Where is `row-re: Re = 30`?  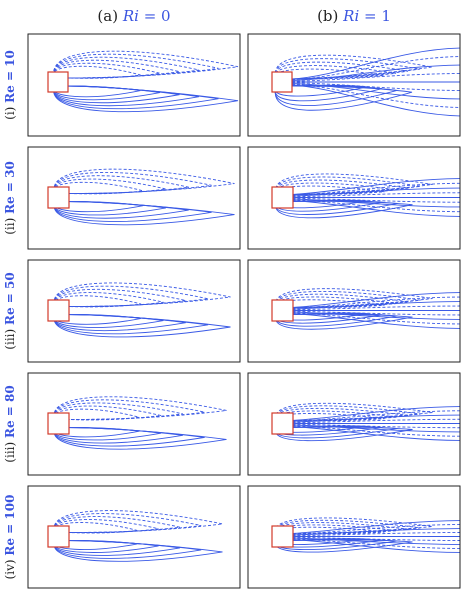
row-re: Re = 30 is located at coordinates (10, 187).